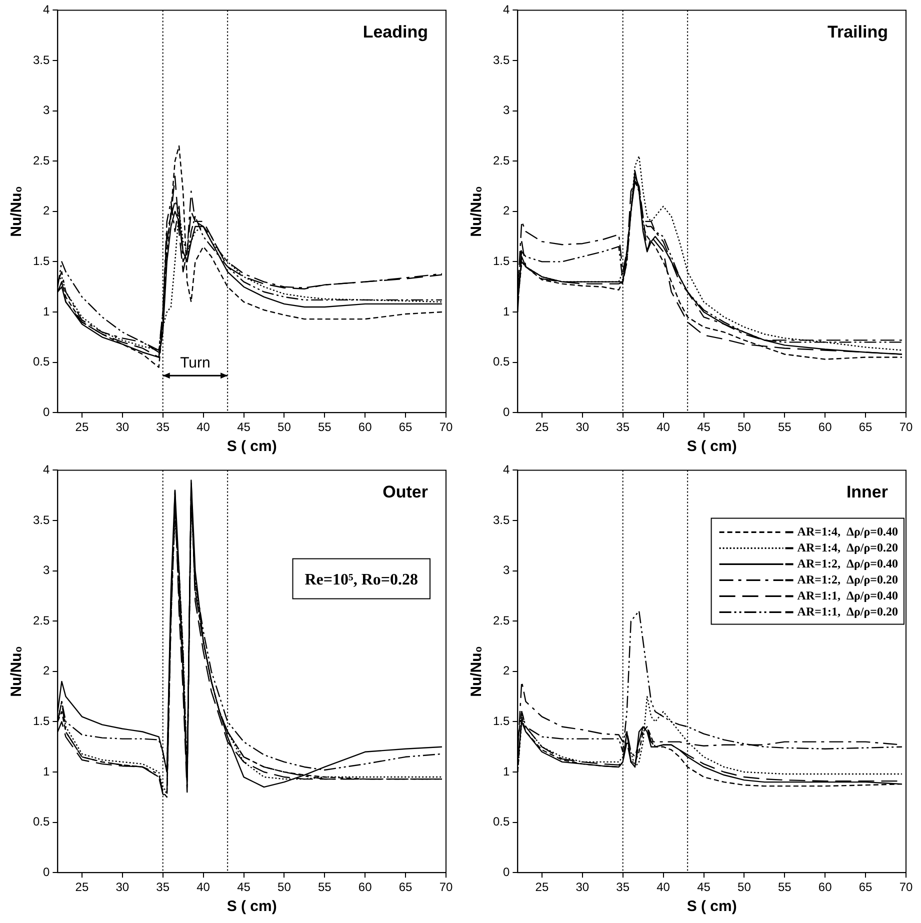 The height and width of the screenshot is (923, 921). What do you see at coordinates (847, 611) in the screenshot?
I see `legend-label: AR=1:1, Δρ/ρ=0.20` at bounding box center [847, 611].